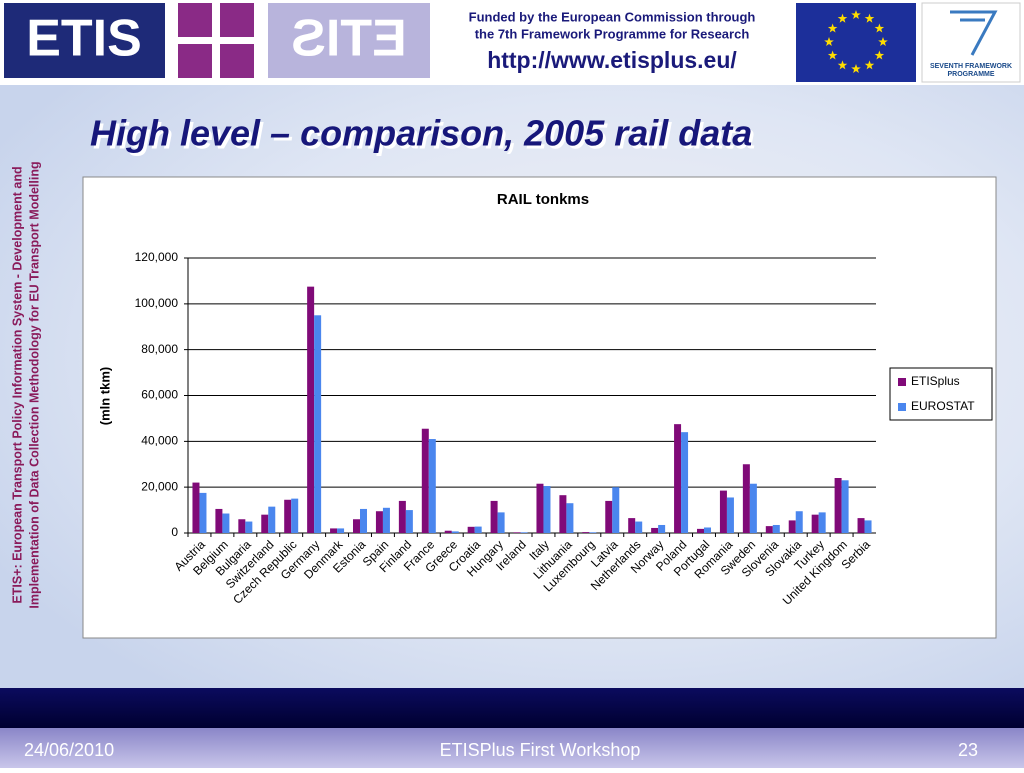  Describe the element at coordinates (424, 136) in the screenshot. I see `title-shadow: High level – comparison, 2005 rail data` at that location.